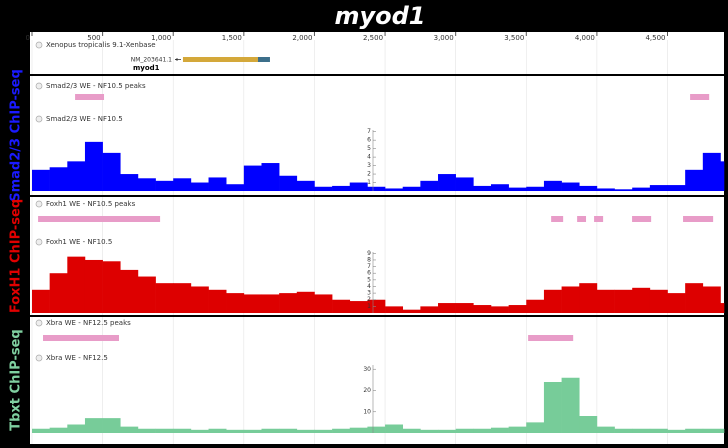 This screenshot has height=448, width=728. Describe the element at coordinates (79, 242) in the screenshot. I see `track-name: Foxh1 WE - NF10.5` at that location.